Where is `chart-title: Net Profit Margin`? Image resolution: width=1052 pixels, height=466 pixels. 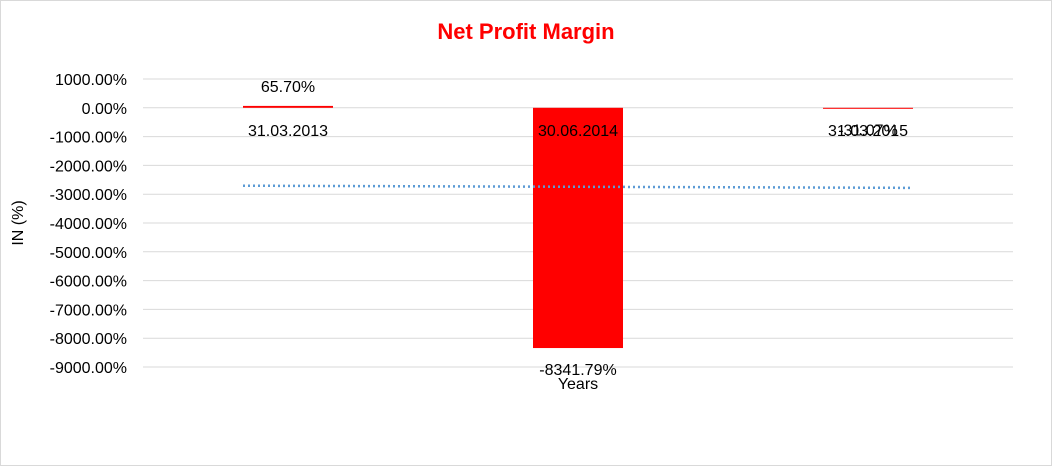
chart-title: Net Profit Margin is located at coordinates (525, 31).